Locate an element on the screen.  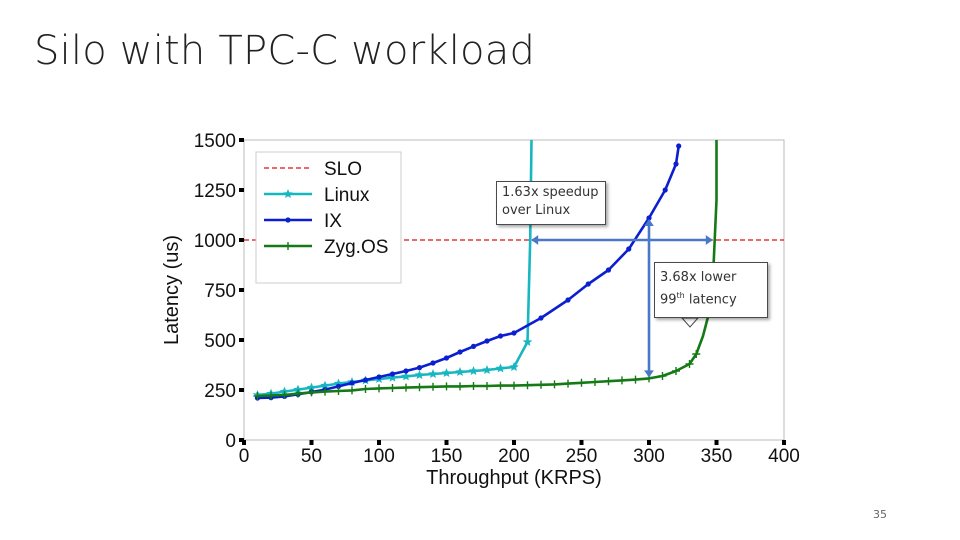
y-tick-label: 500 is located at coordinates (220, 341).